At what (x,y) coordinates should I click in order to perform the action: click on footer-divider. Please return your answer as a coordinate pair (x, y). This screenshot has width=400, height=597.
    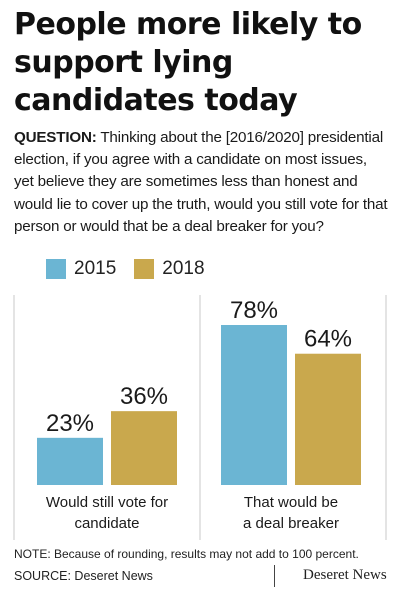
    Looking at the image, I should click on (274, 576).